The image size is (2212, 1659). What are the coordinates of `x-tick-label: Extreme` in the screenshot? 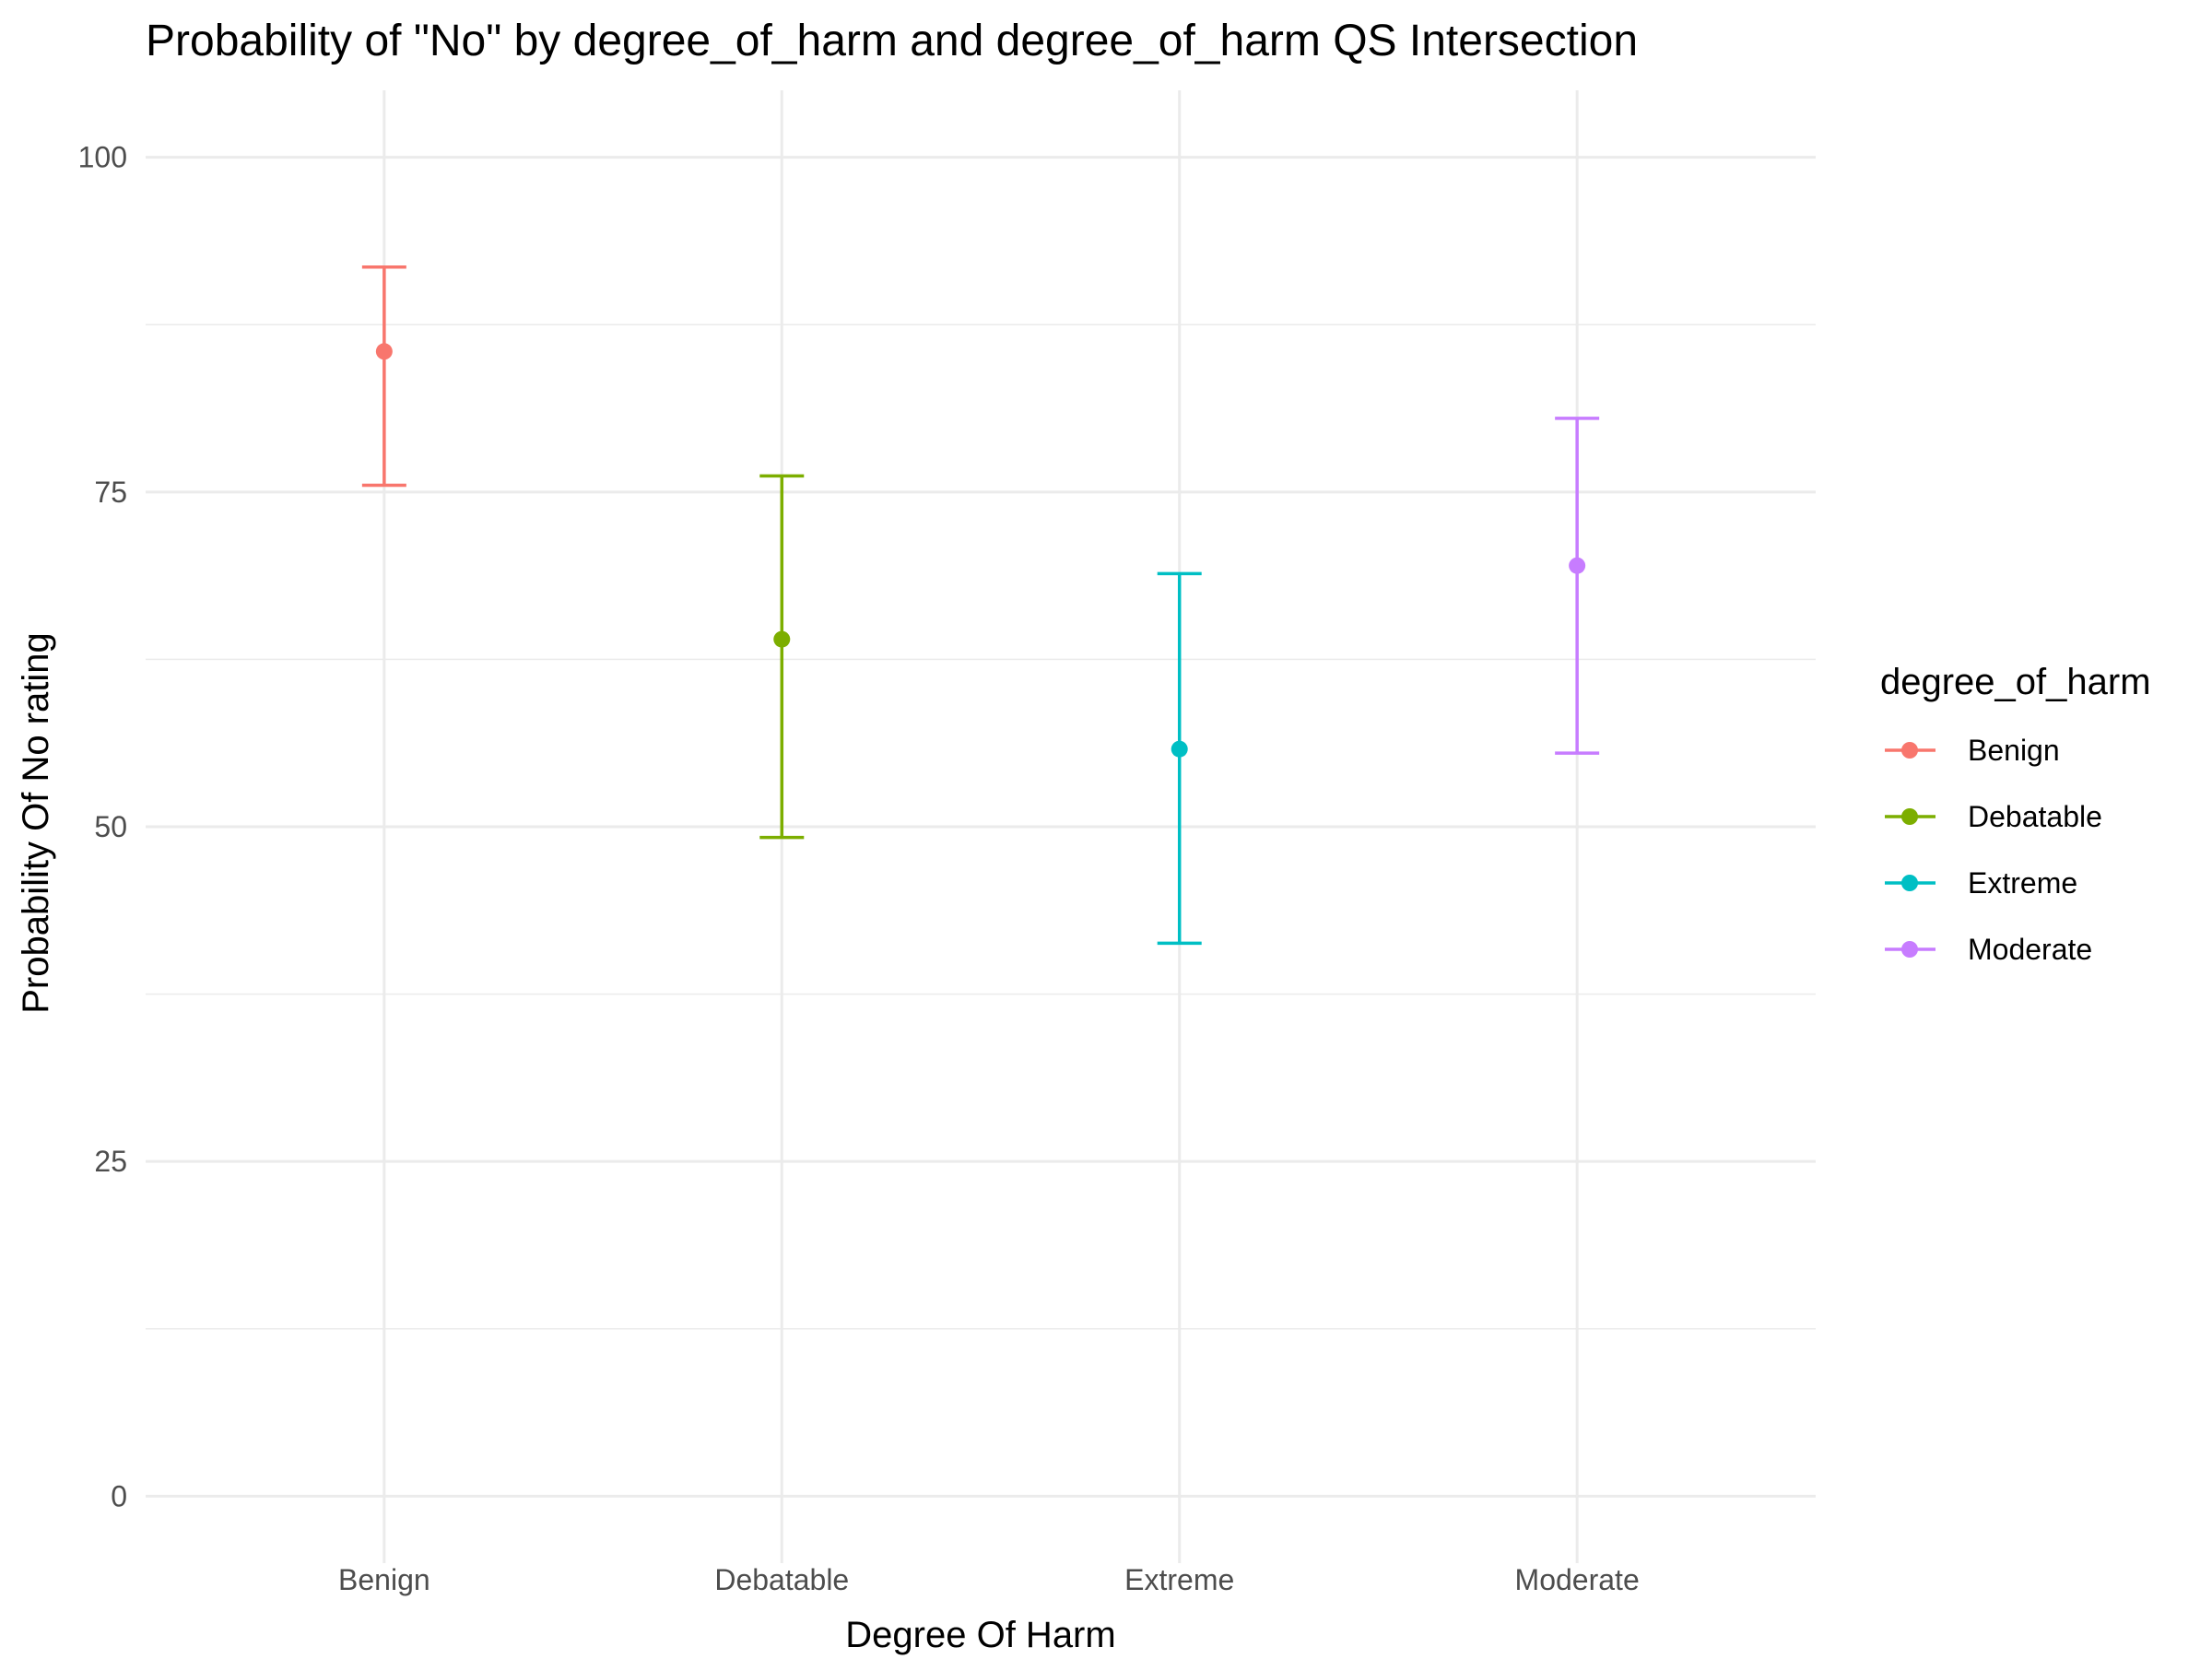 It's located at (1179, 1579).